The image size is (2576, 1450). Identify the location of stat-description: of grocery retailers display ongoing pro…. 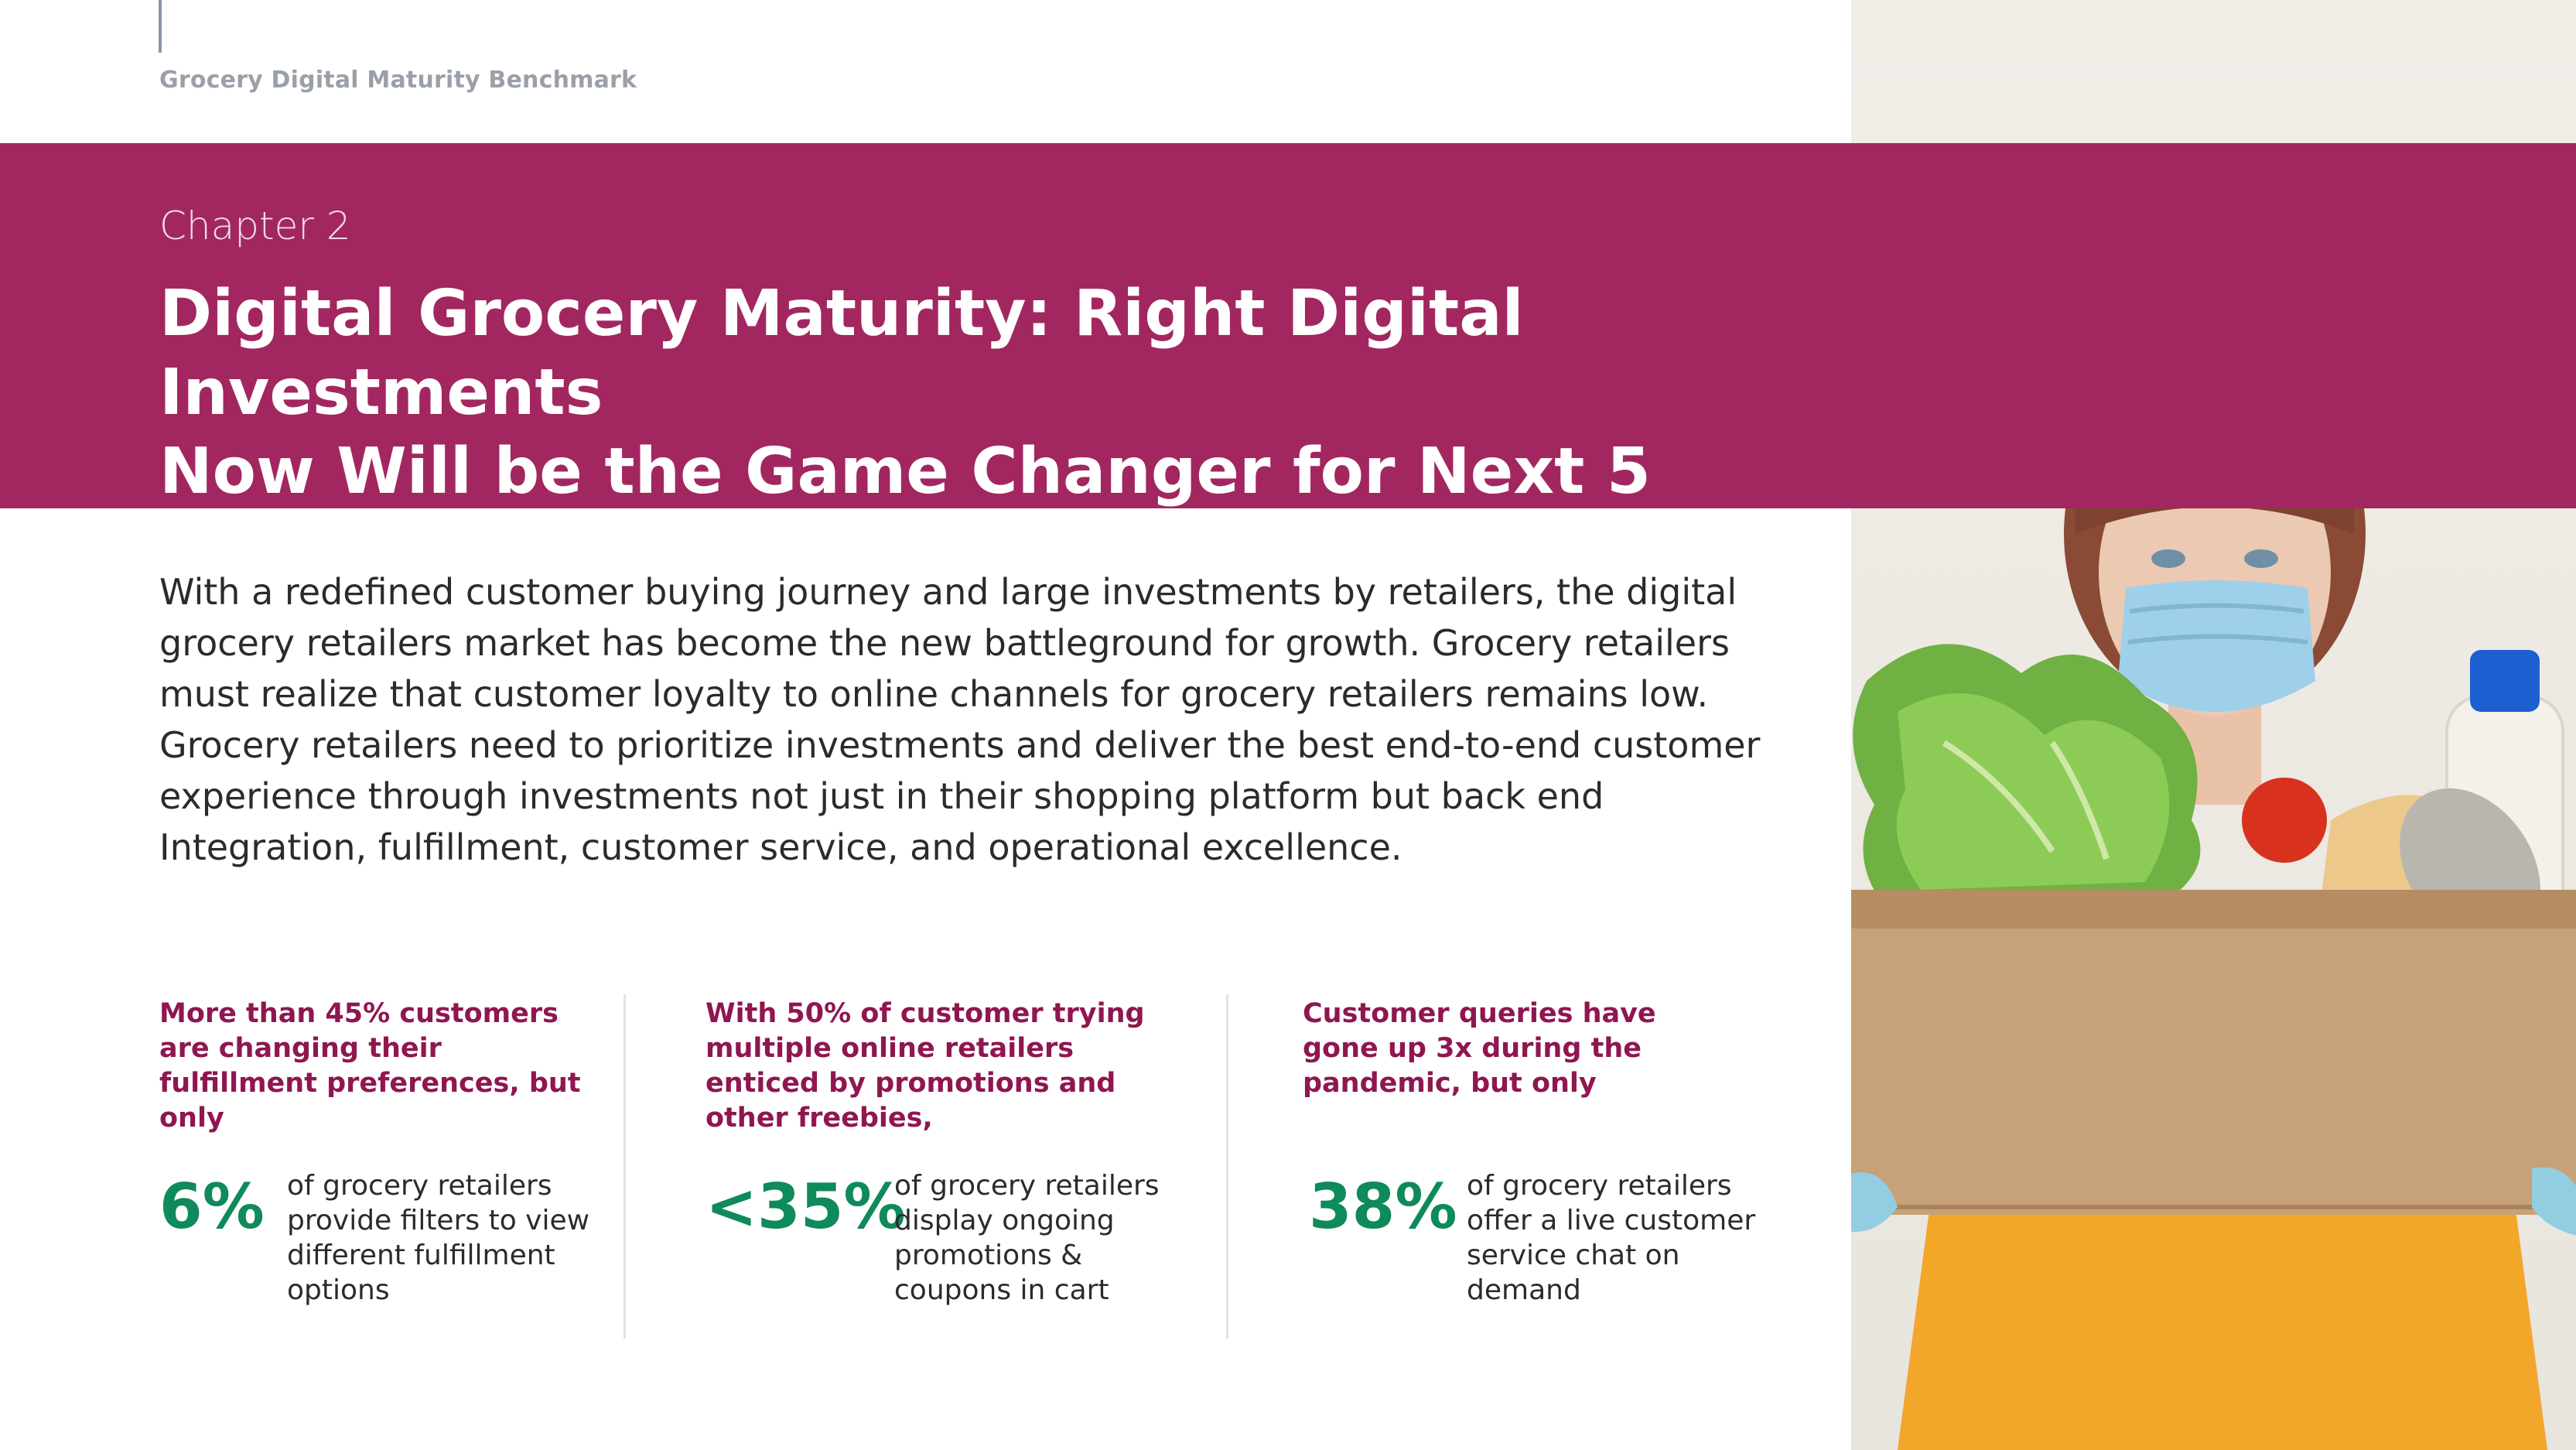
(1027, 1238).